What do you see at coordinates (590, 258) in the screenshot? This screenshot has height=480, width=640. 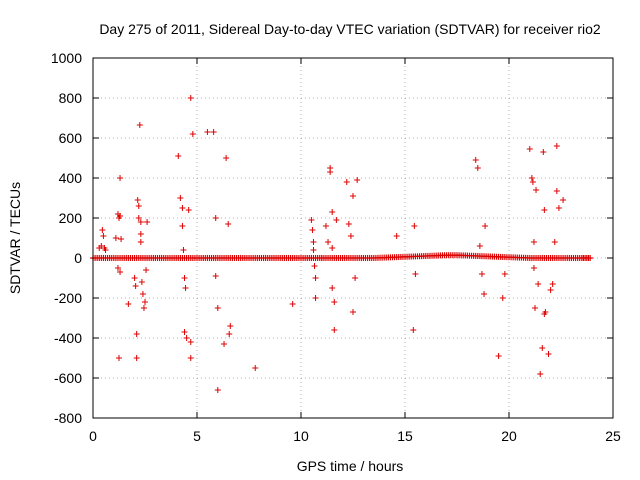 I see `baseline-point` at bounding box center [590, 258].